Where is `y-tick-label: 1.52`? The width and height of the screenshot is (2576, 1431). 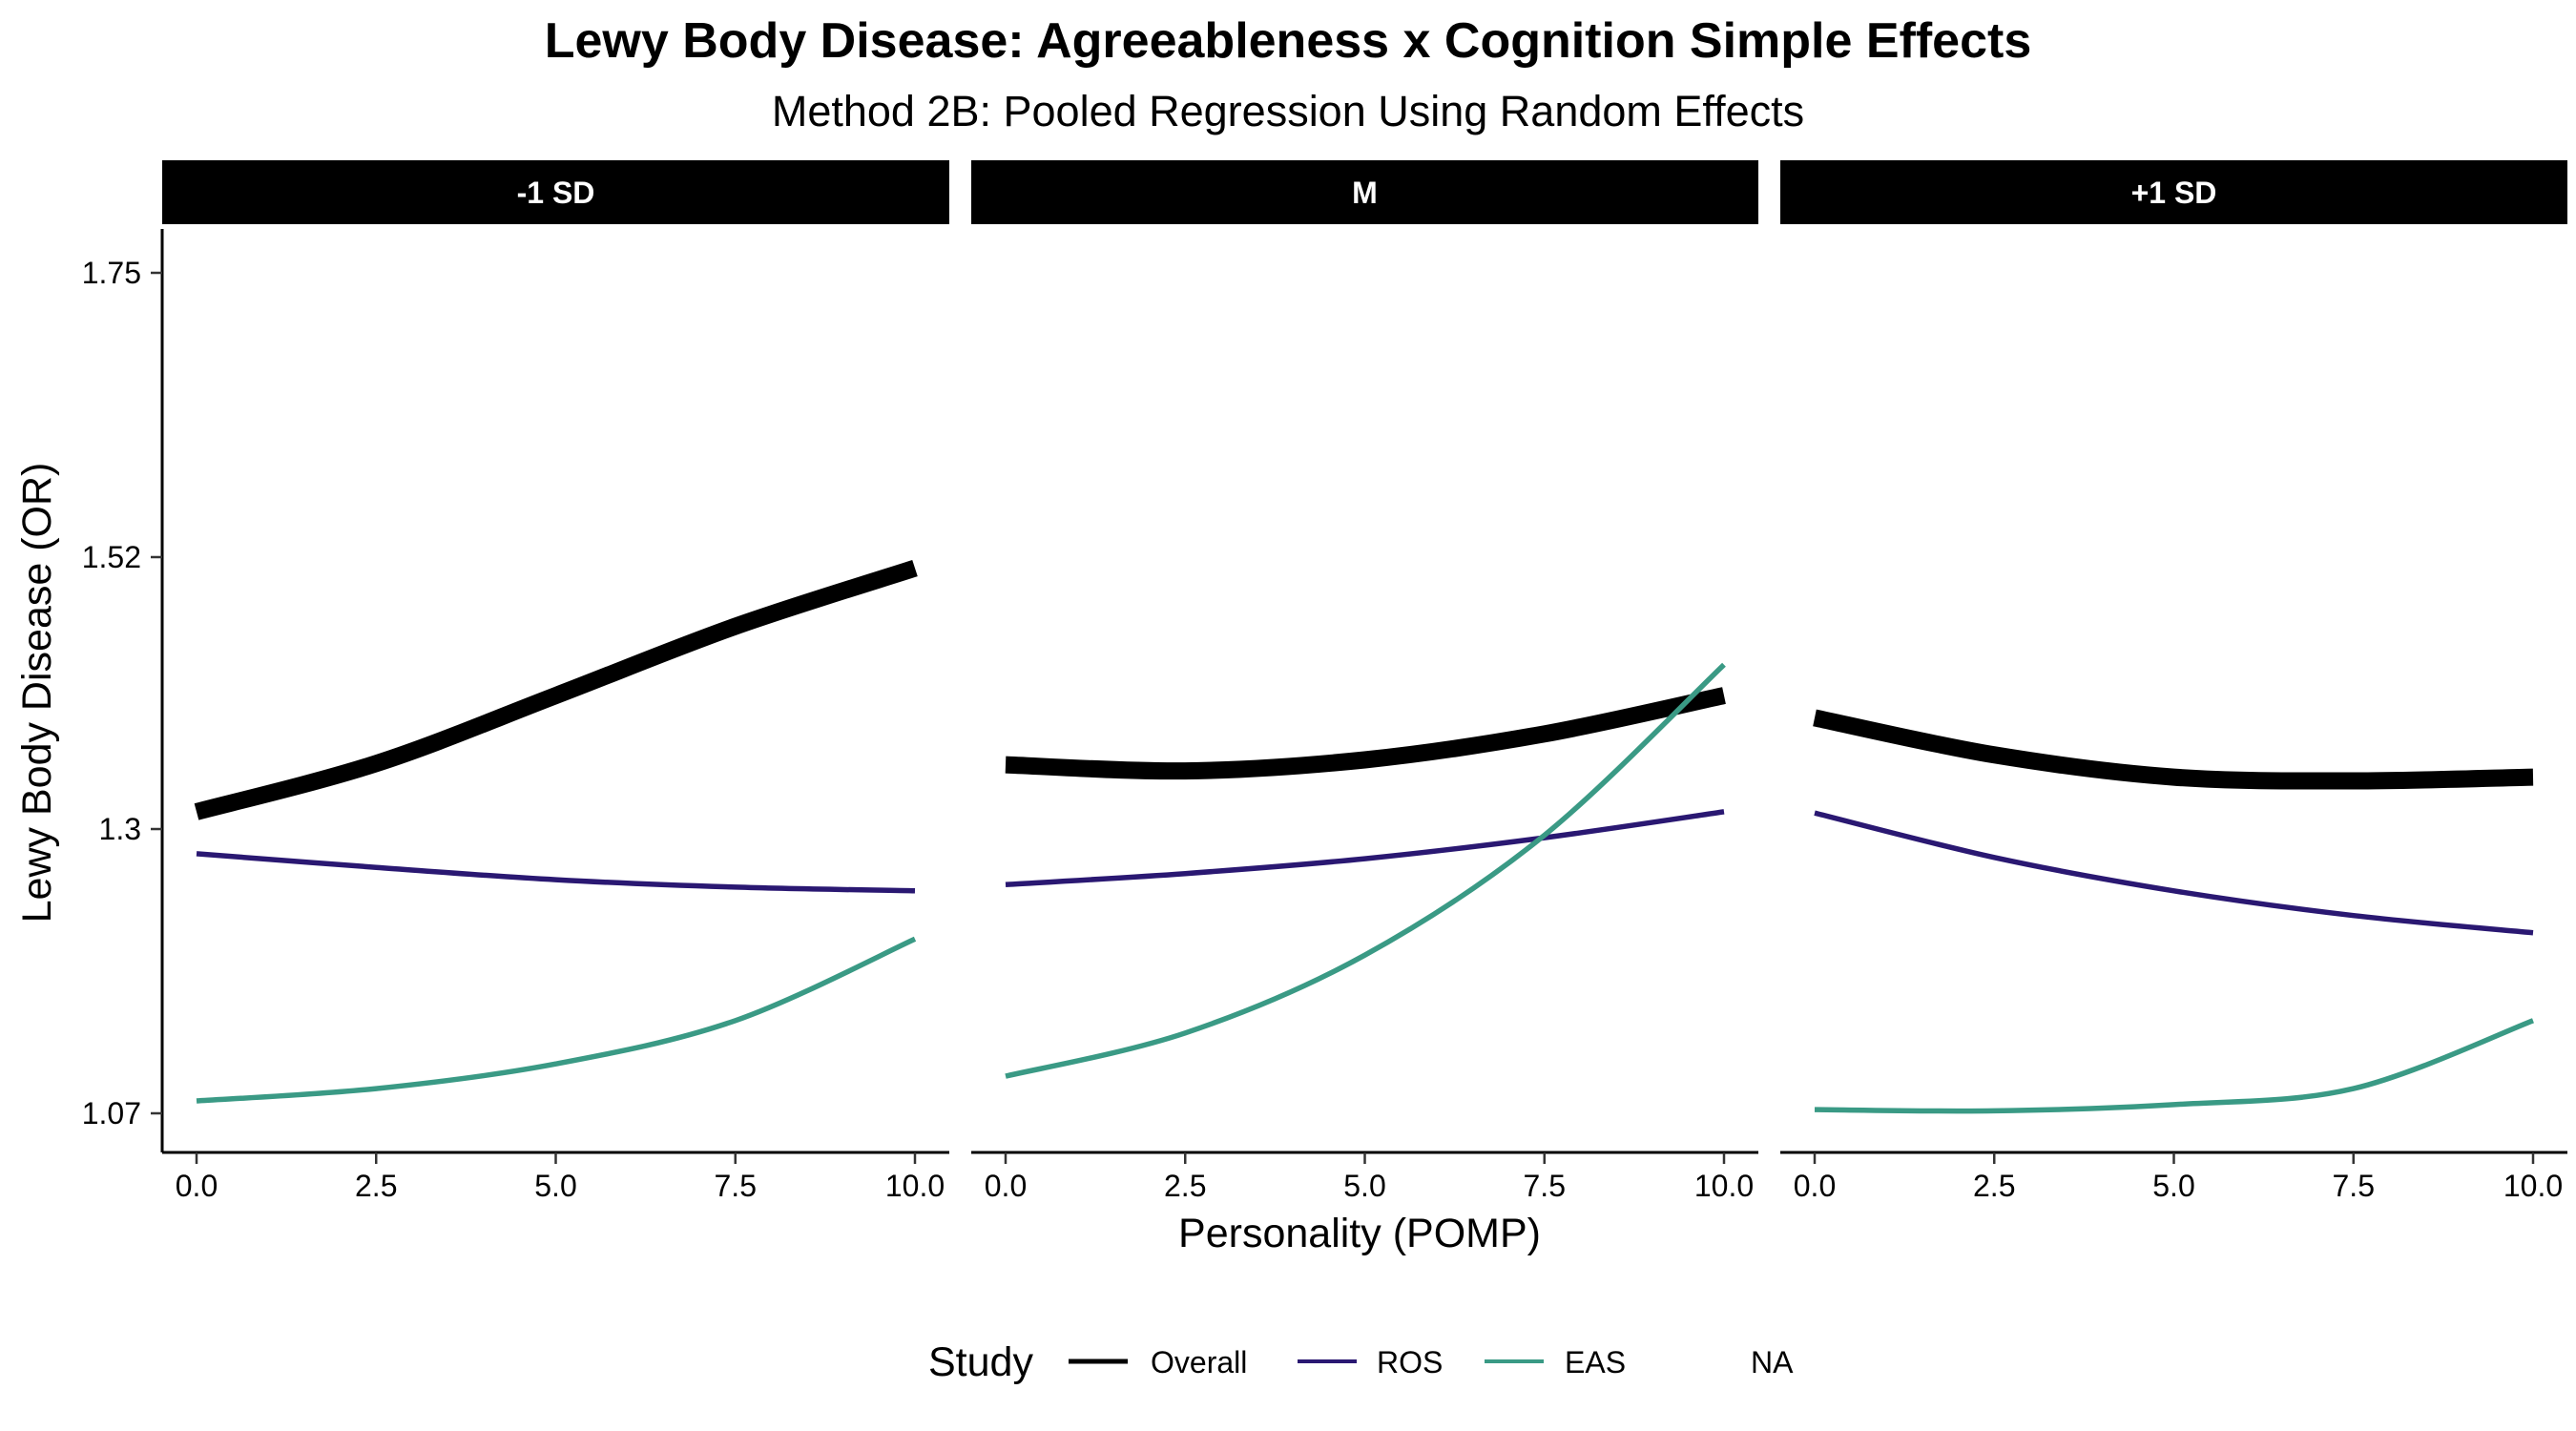 y-tick-label: 1.52 is located at coordinates (111, 557).